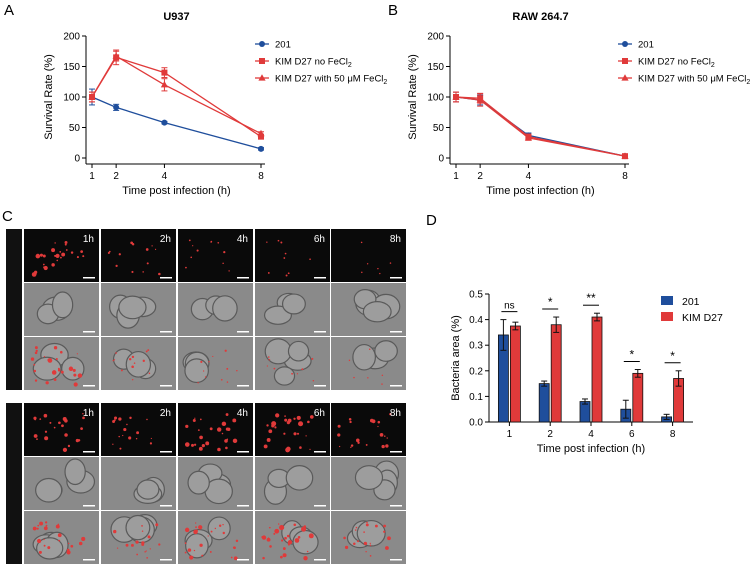 This screenshot has height=573, width=750. Describe the element at coordinates (480, 176) in the screenshot. I see `x-tick-label: 2` at that location.